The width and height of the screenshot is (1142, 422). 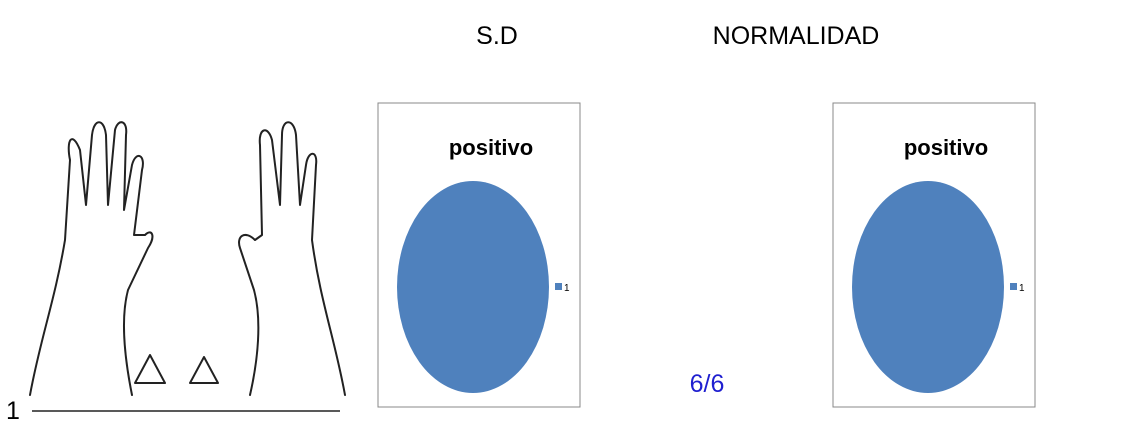 What do you see at coordinates (707, 384) in the screenshot?
I see `chart-caption: 6/6` at bounding box center [707, 384].